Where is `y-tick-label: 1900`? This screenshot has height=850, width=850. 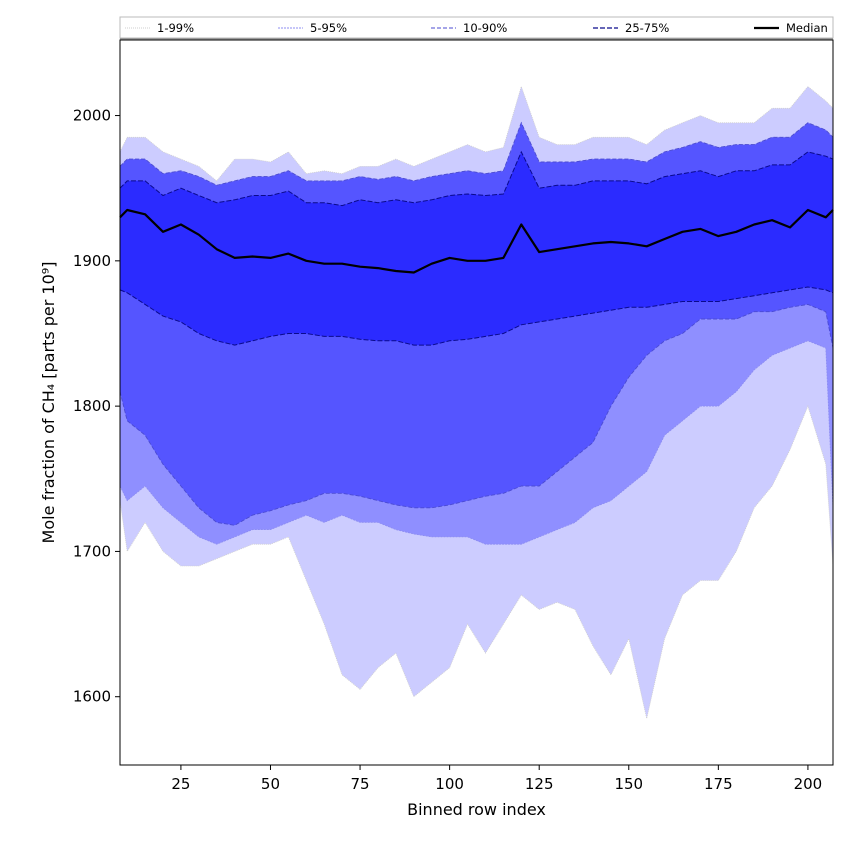 y-tick-label: 1900 is located at coordinates (92, 261).